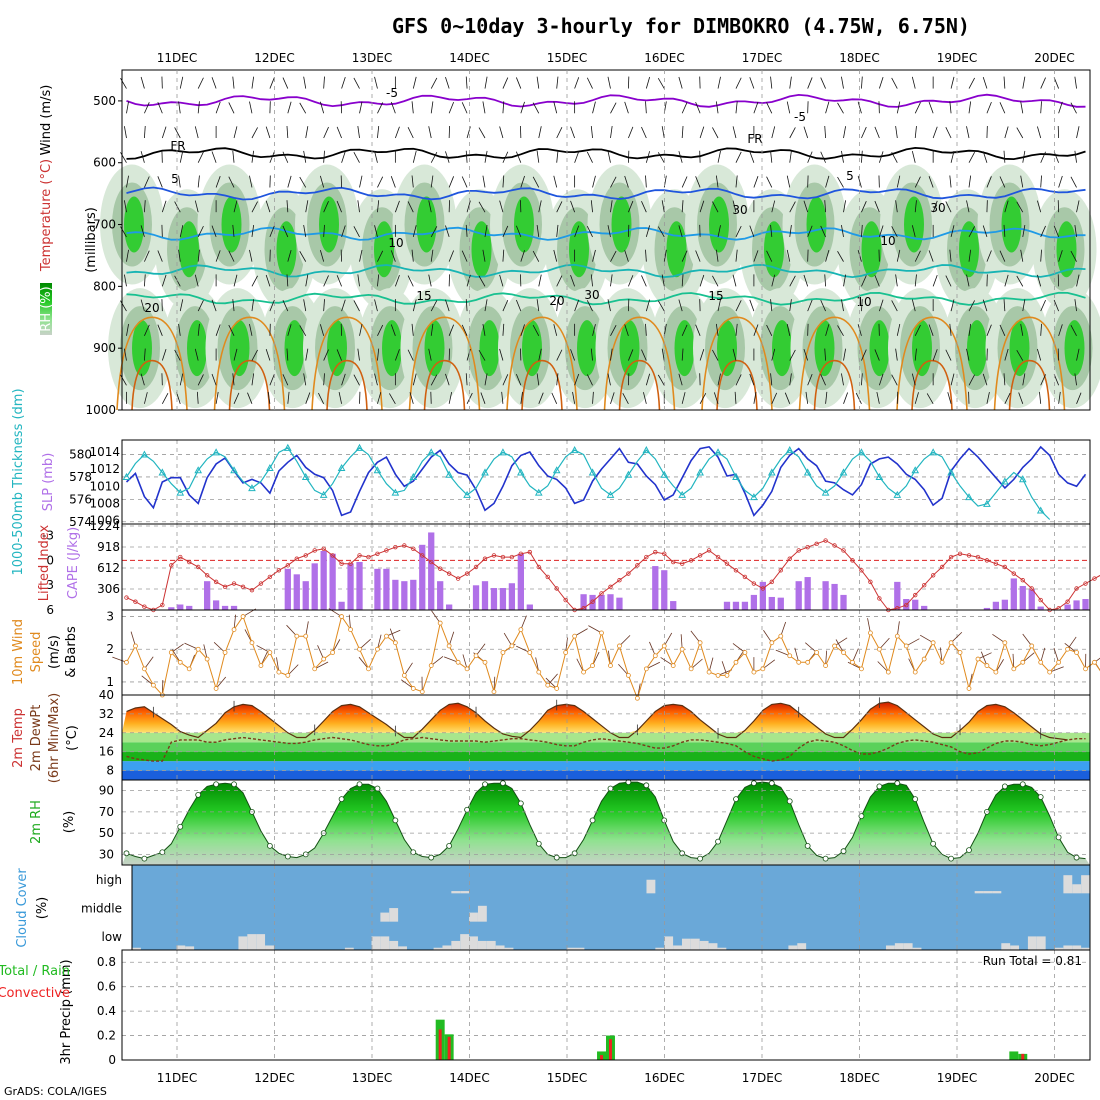 The height and width of the screenshot is (1100, 1100). What do you see at coordinates (106, 833) in the screenshot?
I see `rh-tick: 50` at bounding box center [106, 833].